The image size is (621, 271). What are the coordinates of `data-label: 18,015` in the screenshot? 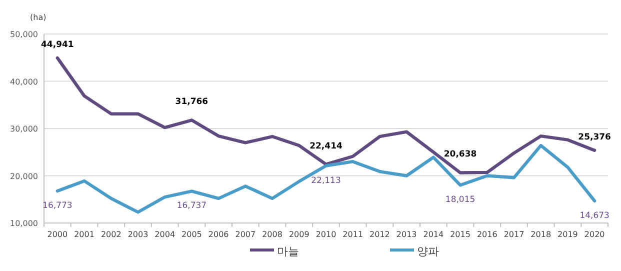 It's located at (460, 200).